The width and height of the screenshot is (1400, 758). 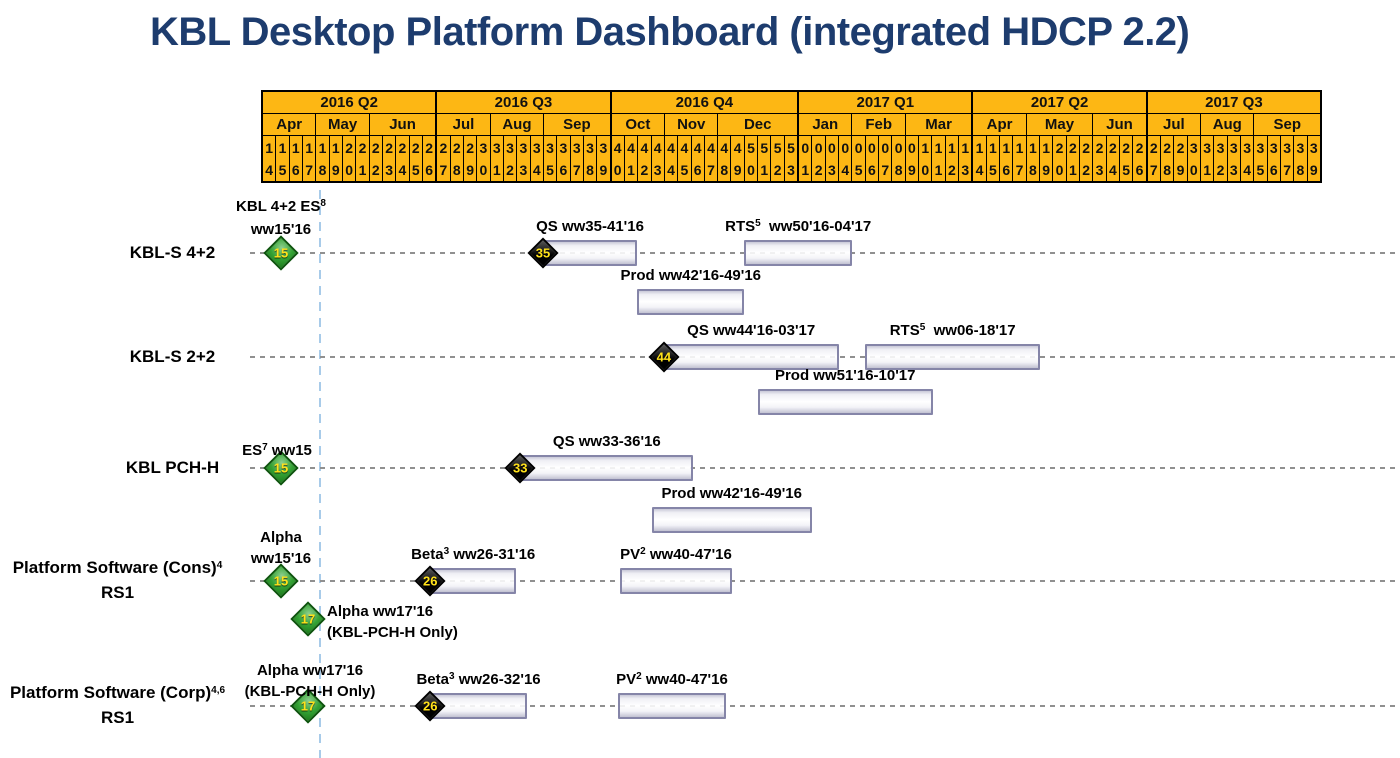 What do you see at coordinates (520, 468) in the screenshot?
I see `milestone-number: 33` at bounding box center [520, 468].